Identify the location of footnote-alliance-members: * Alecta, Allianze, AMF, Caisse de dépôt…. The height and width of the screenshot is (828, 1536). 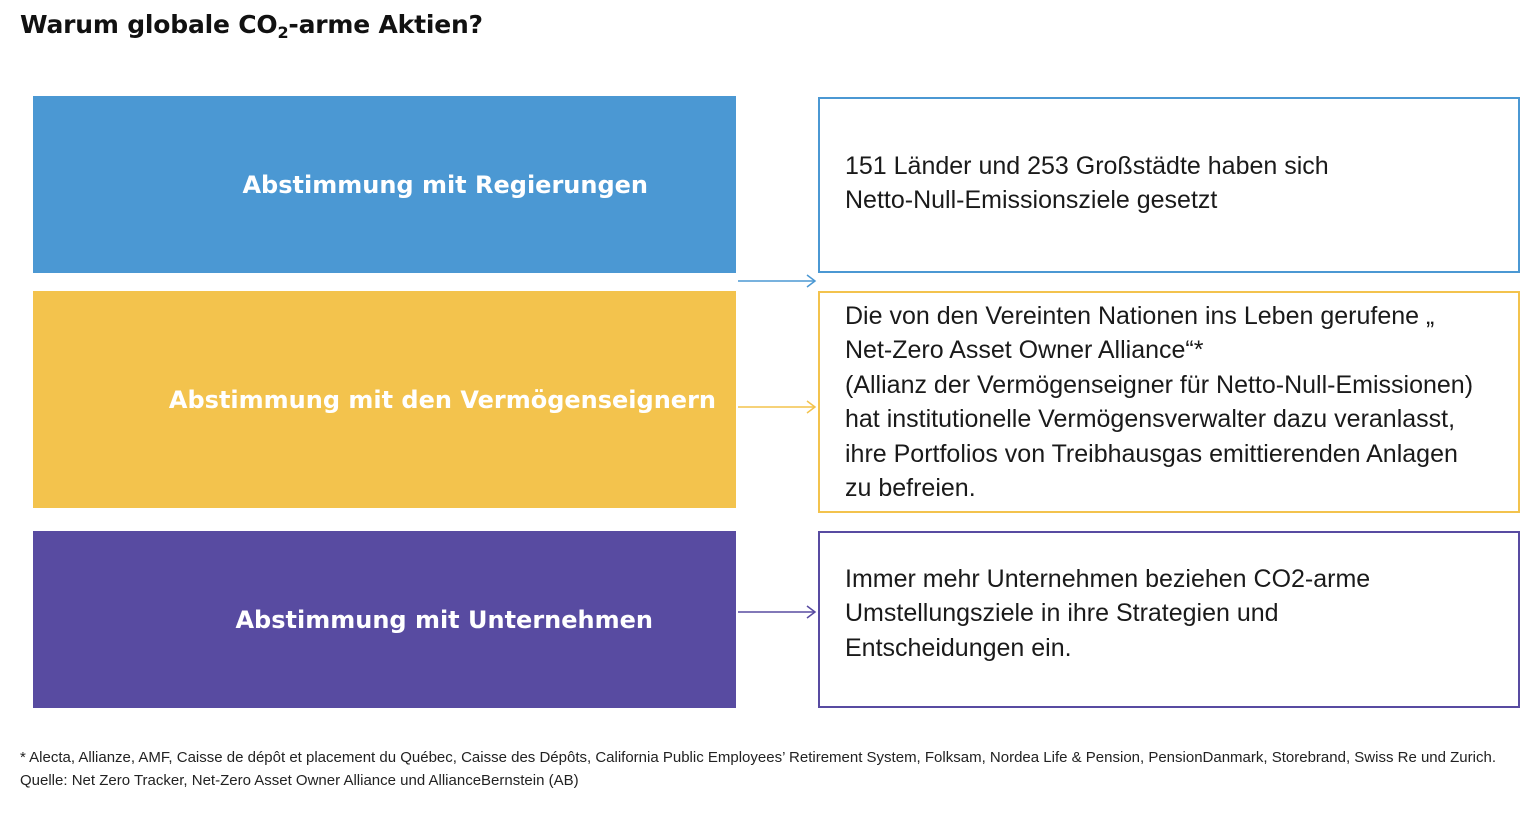
(758, 757).